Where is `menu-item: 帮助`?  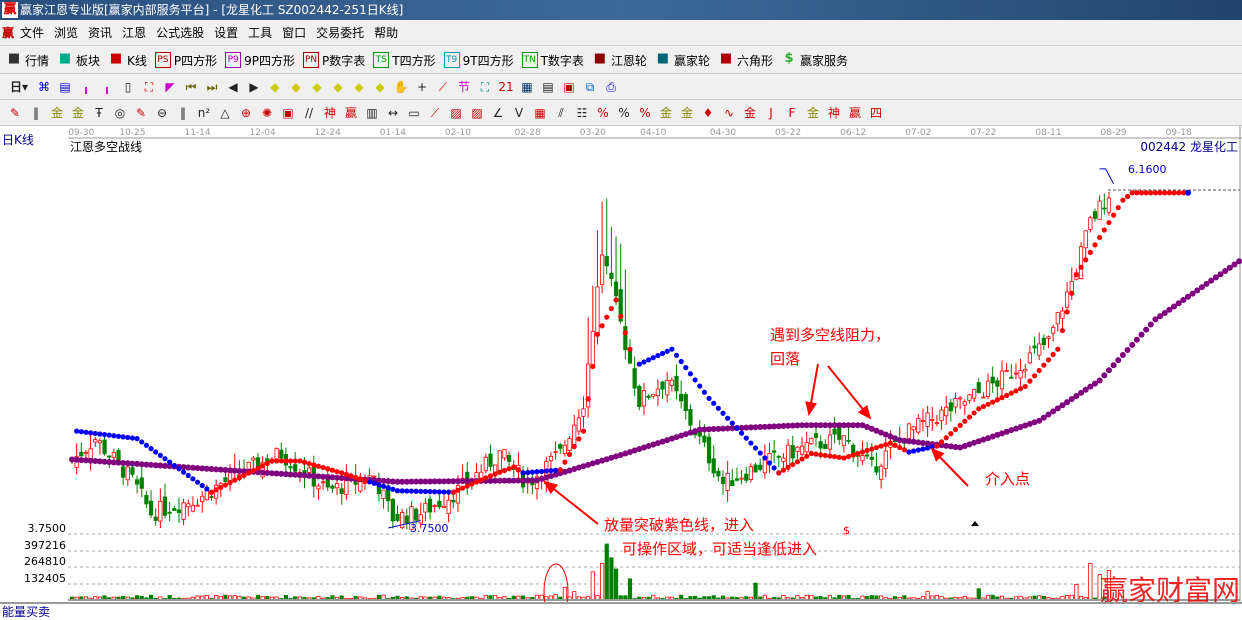
menu-item: 帮助 is located at coordinates (386, 33).